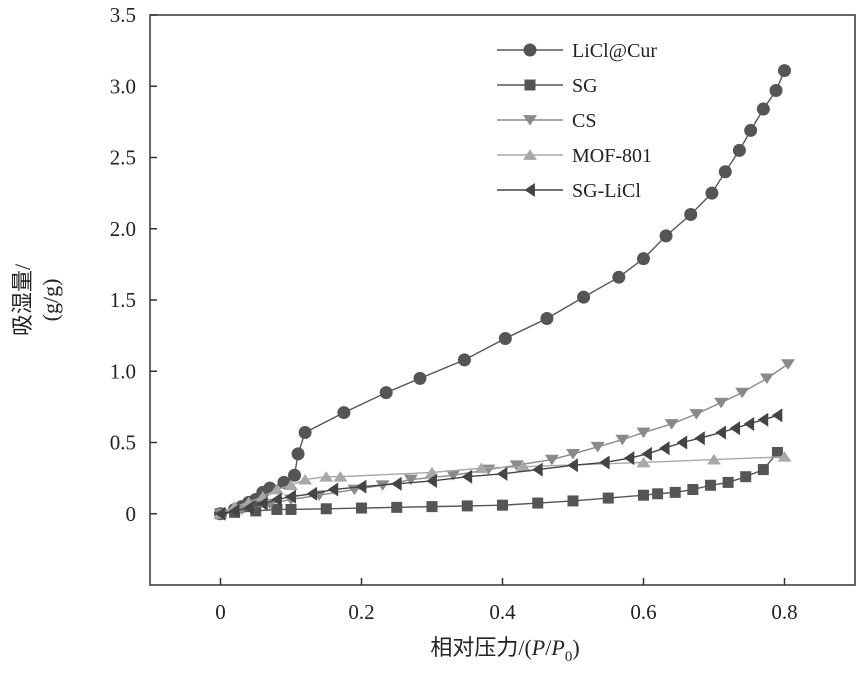 The image size is (859, 673). Describe the element at coordinates (220, 612) in the screenshot. I see `x-tick-label: 0` at that location.